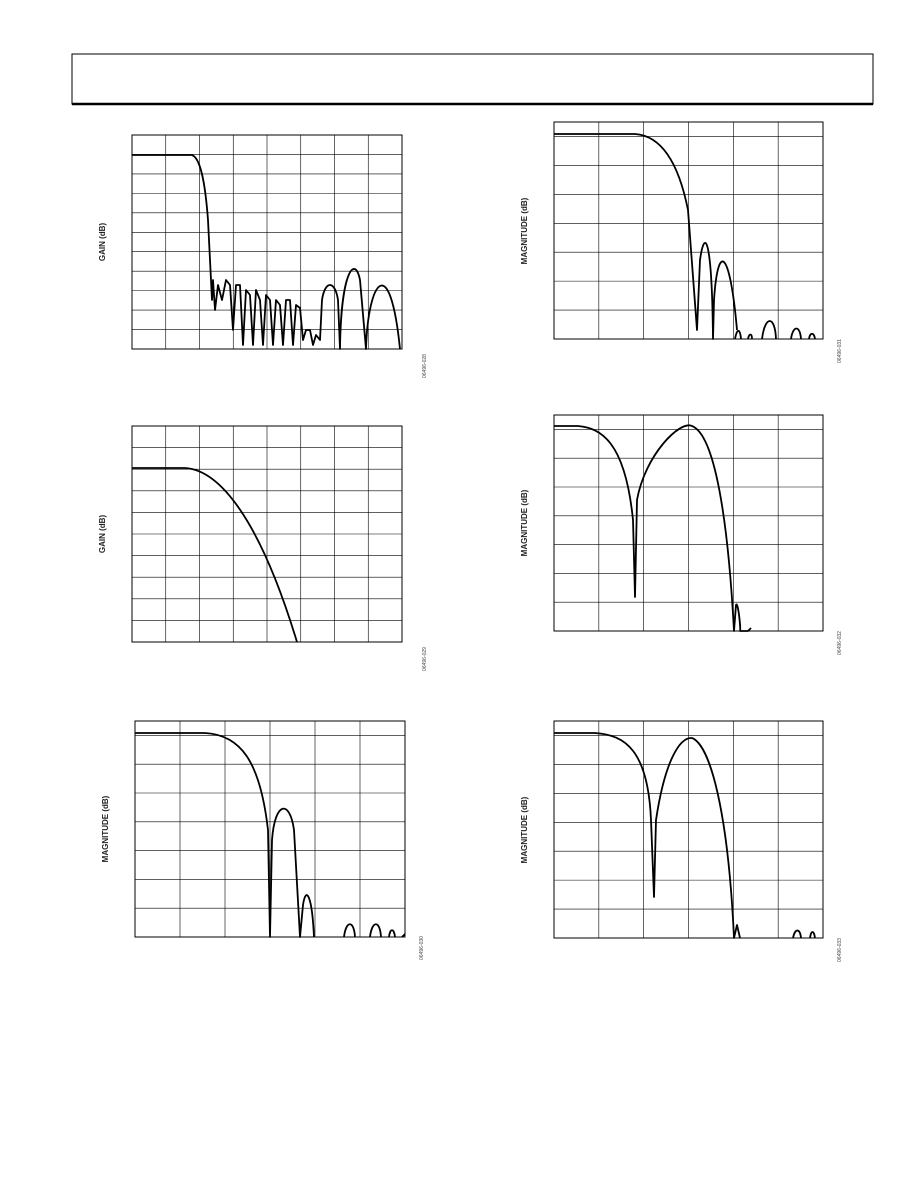 Image resolution: width=918 pixels, height=1188 pixels. What do you see at coordinates (840, 643) in the screenshot?
I see `figure-code: 06496-032` at bounding box center [840, 643].